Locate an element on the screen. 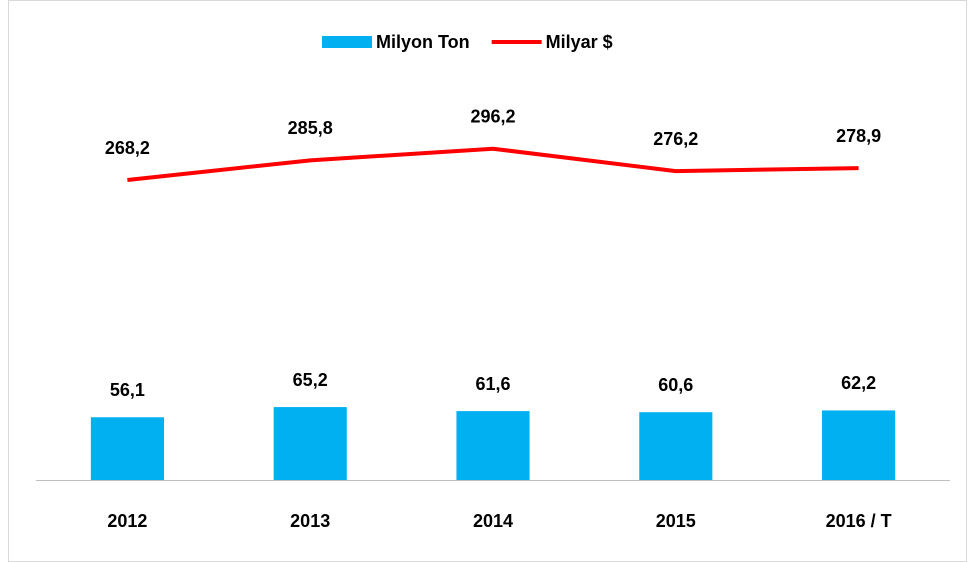 This screenshot has height=562, width=968. data-label: 296,2 is located at coordinates (492, 116).